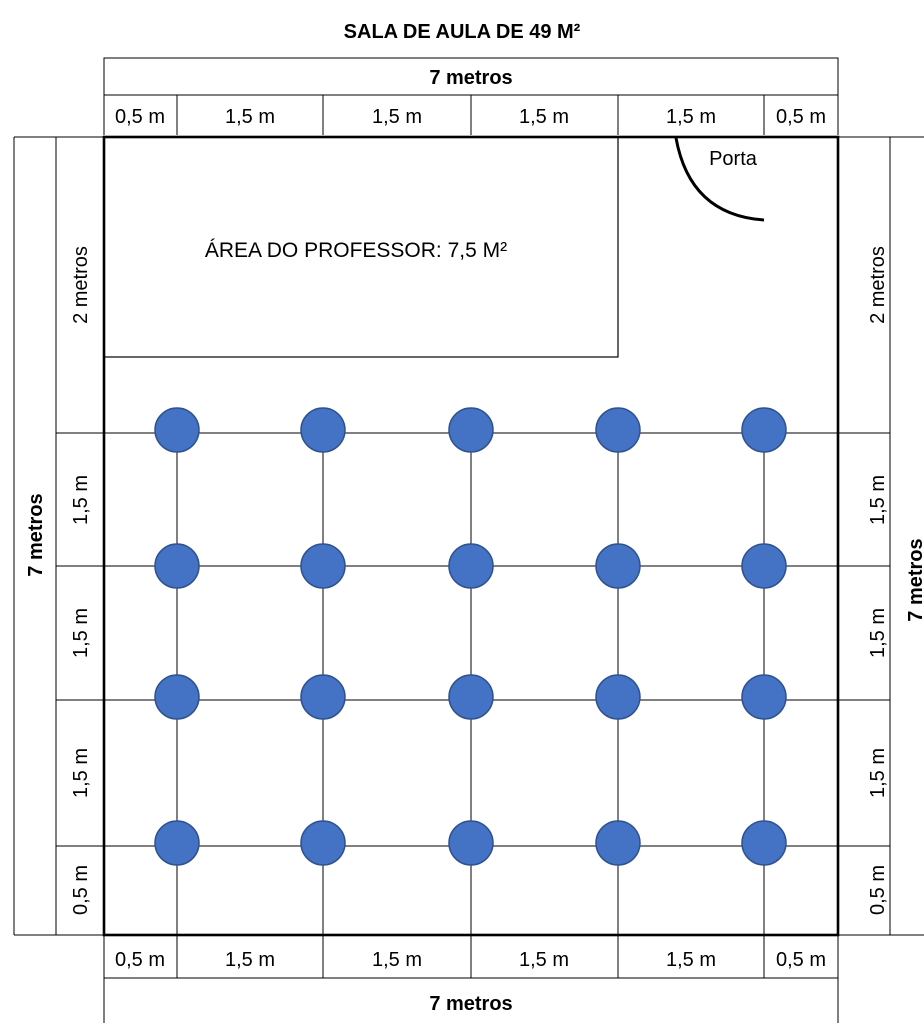  Describe the element at coordinates (471, 979) in the screenshot. I see `bottom-dimension-table` at that location.